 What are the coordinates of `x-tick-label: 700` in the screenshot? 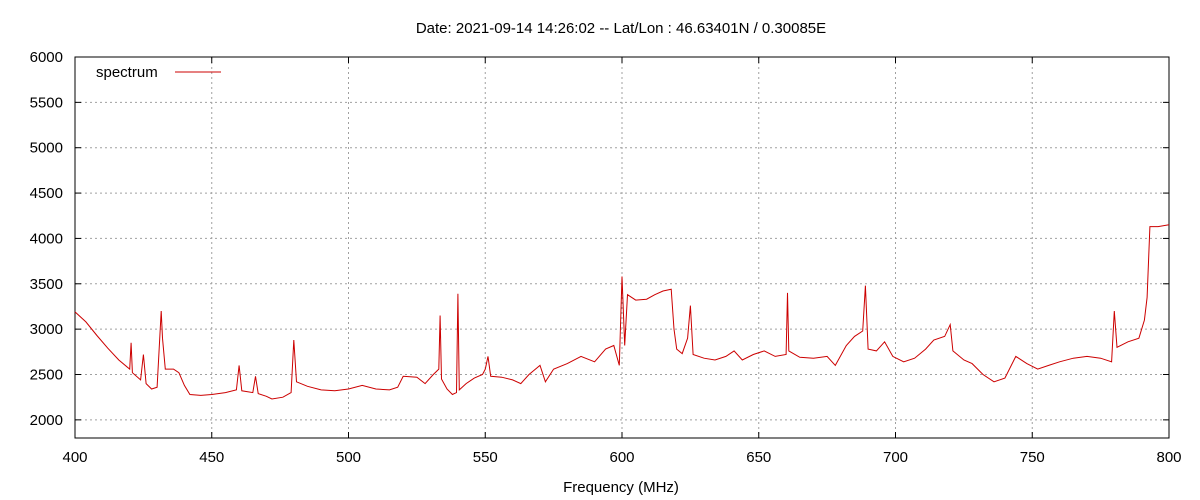 It's located at (895, 457).